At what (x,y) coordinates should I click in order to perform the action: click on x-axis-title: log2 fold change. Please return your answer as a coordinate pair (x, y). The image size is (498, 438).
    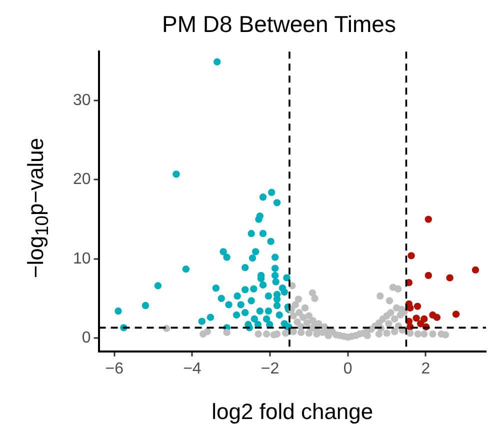
    Looking at the image, I should click on (293, 411).